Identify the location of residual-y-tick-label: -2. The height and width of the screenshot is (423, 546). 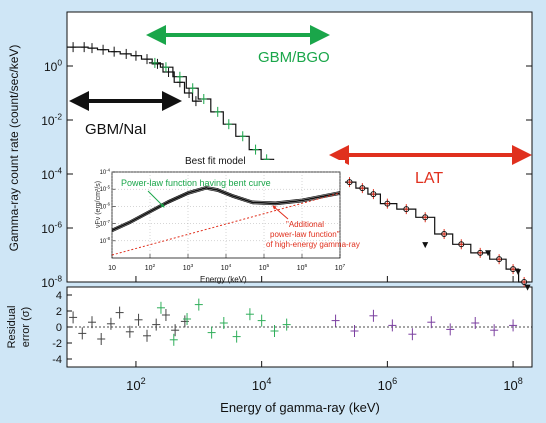
(57, 344).